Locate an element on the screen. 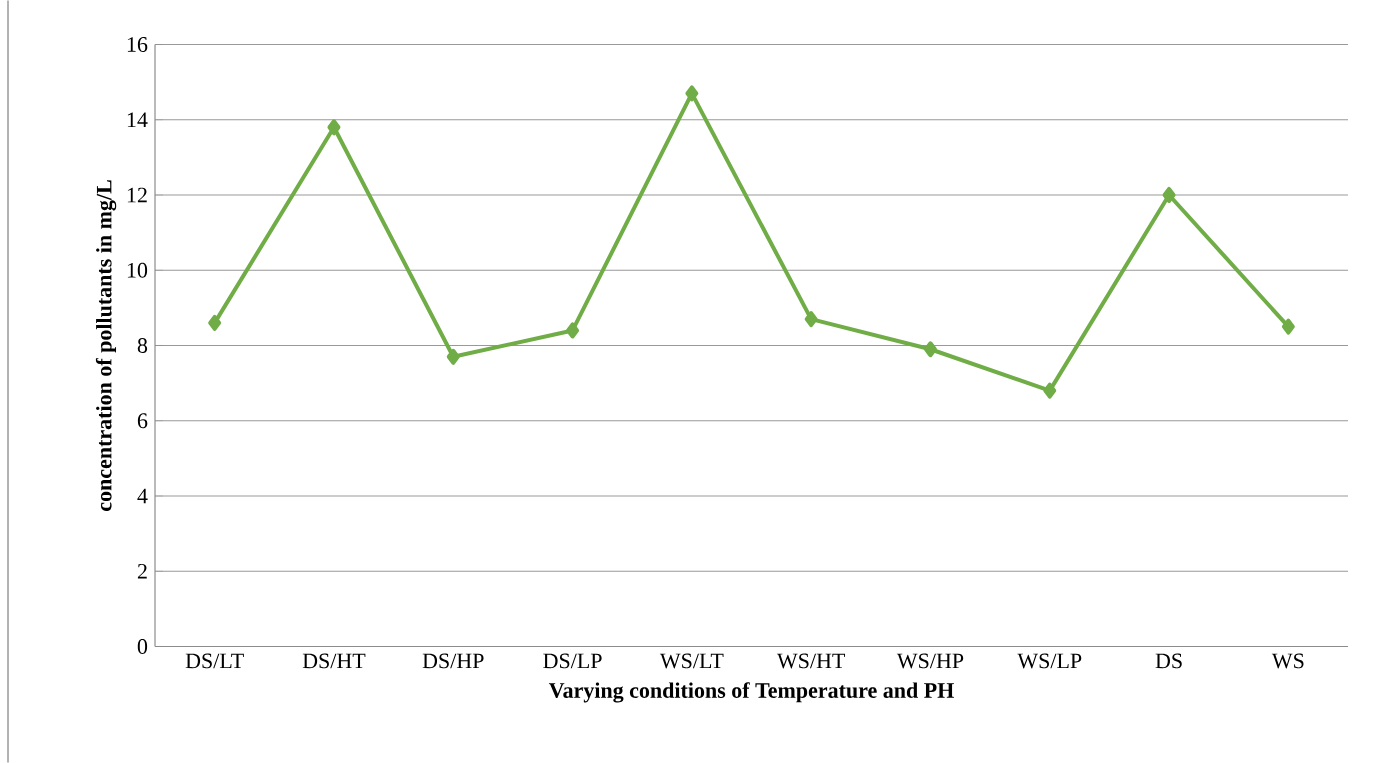  y-tick-label: 10 is located at coordinates (137, 270).